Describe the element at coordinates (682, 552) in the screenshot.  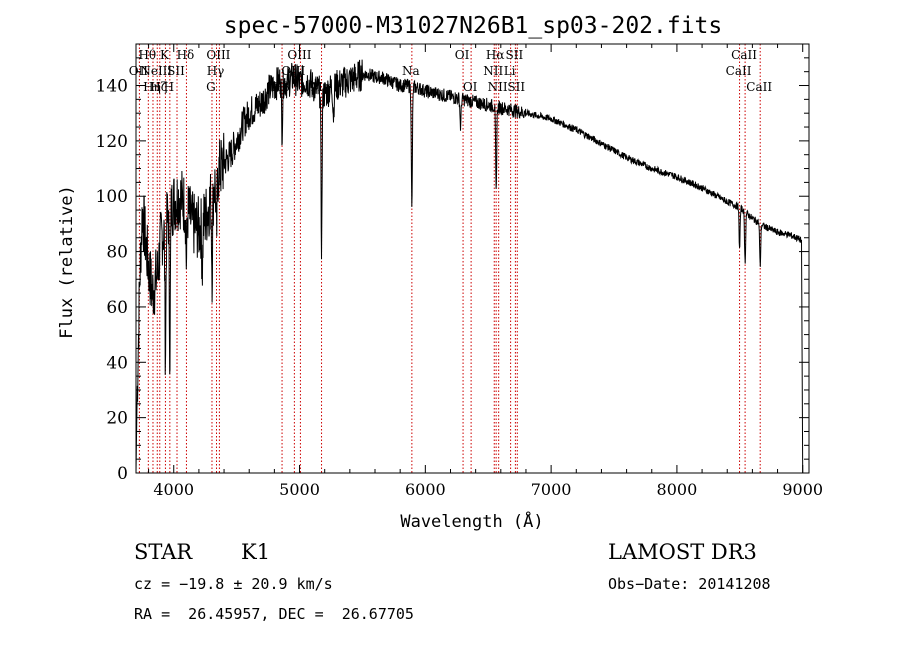
I see `survey-name: LAMOST DR3` at that location.